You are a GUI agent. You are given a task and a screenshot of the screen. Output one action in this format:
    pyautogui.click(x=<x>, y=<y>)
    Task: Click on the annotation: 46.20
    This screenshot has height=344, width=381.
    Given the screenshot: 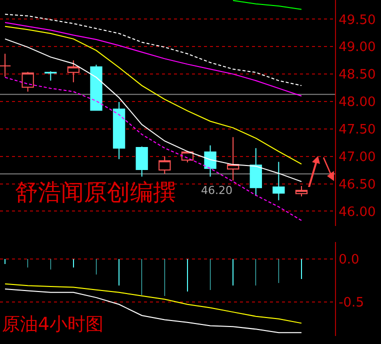 What is the action you would take?
    pyautogui.click(x=216, y=190)
    